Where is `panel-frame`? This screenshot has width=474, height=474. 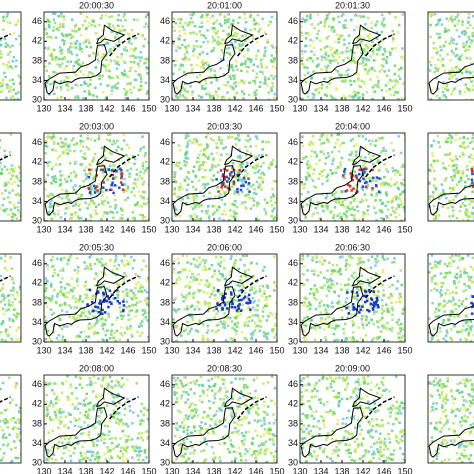 panel-frame is located at coordinates (11, 177).